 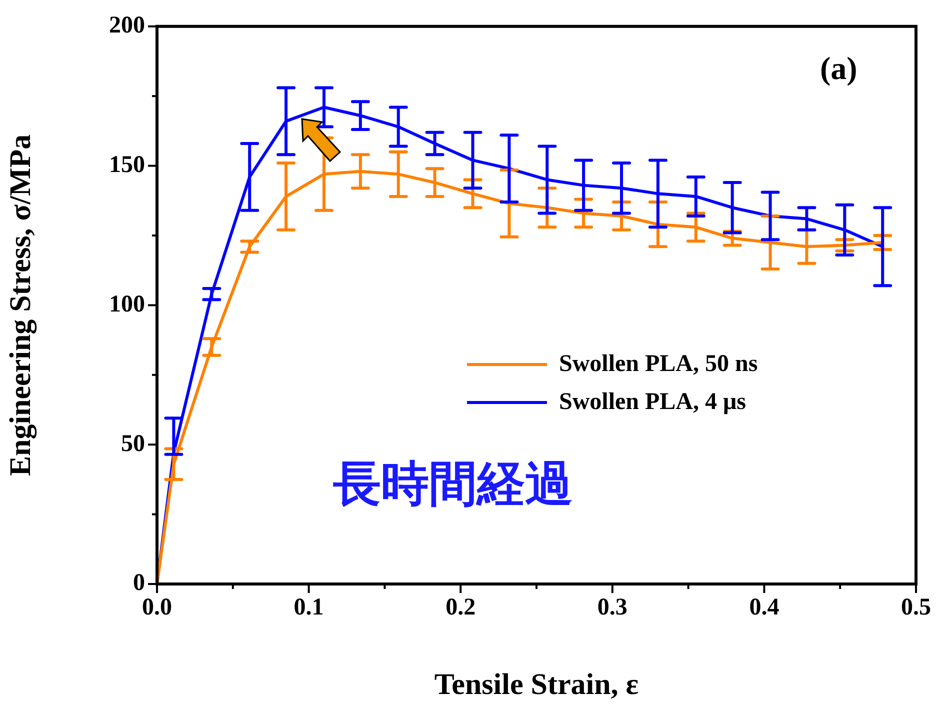 I want to click on legend-label: Swollen PLA, 50 ns, so click(x=658, y=364).